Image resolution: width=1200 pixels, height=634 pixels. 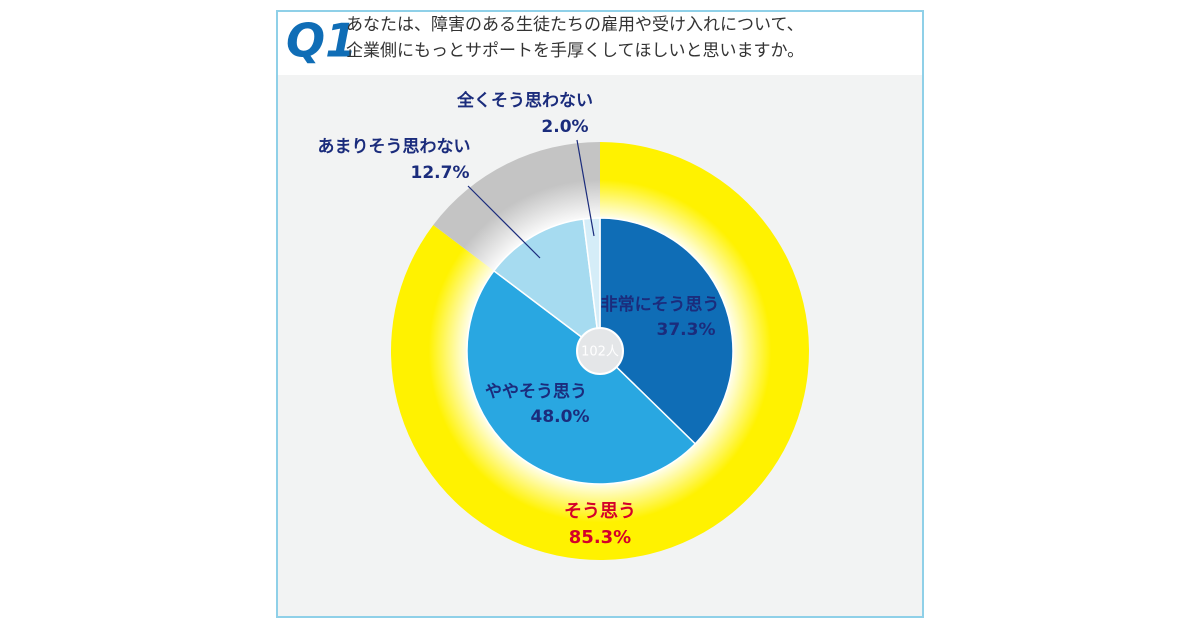 What do you see at coordinates (686, 330) in the screenshot?
I see `value-label: 37.3%` at bounding box center [686, 330].